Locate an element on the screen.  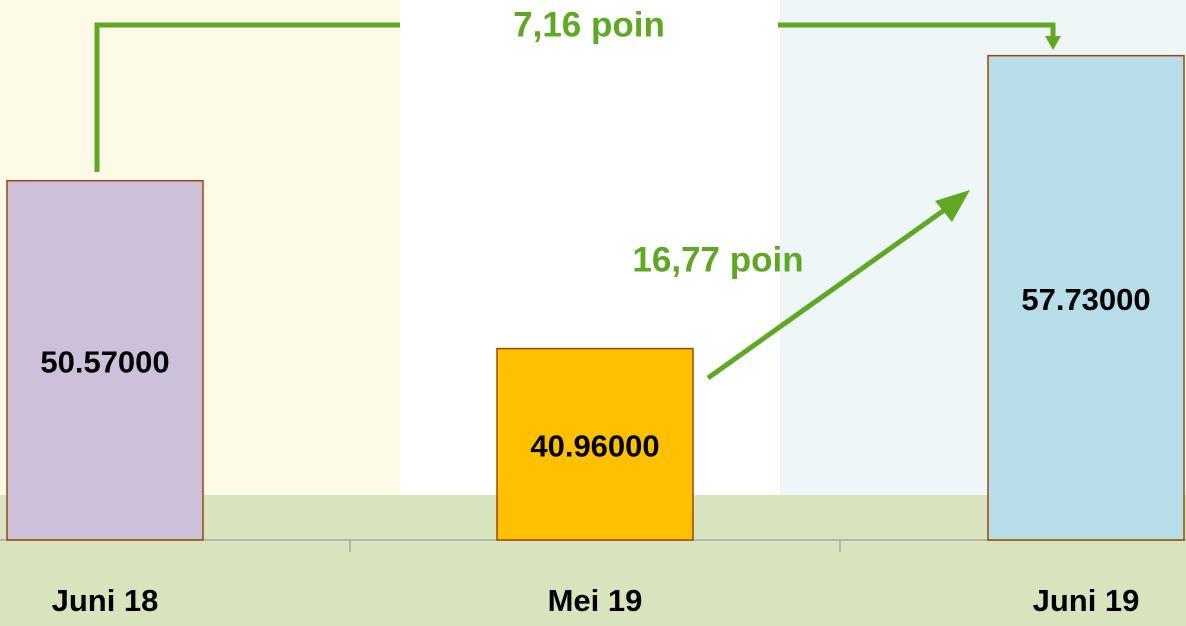
x-tick-label: Juni 18 is located at coordinates (105, 600).